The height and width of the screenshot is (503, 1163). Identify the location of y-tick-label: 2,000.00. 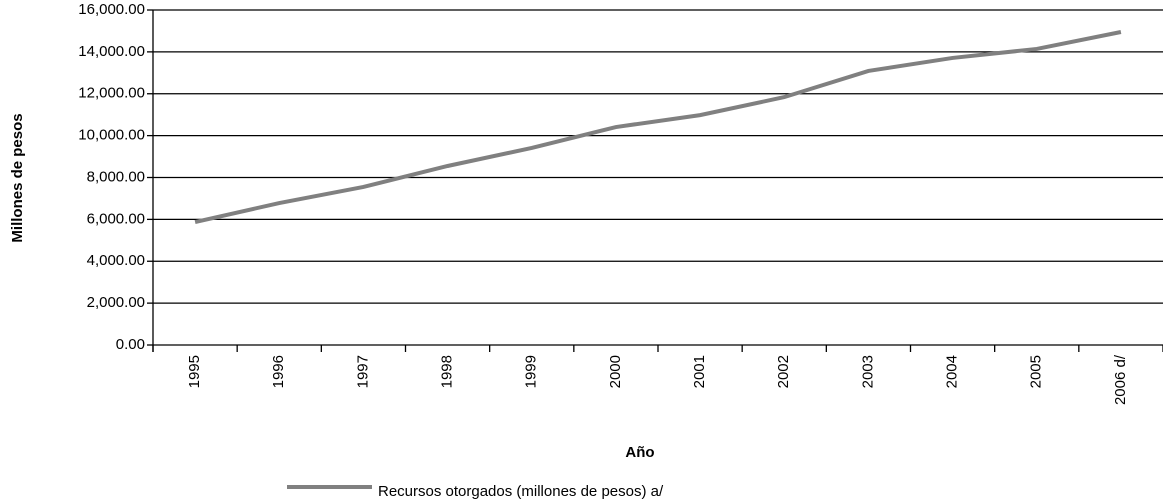
(116, 302).